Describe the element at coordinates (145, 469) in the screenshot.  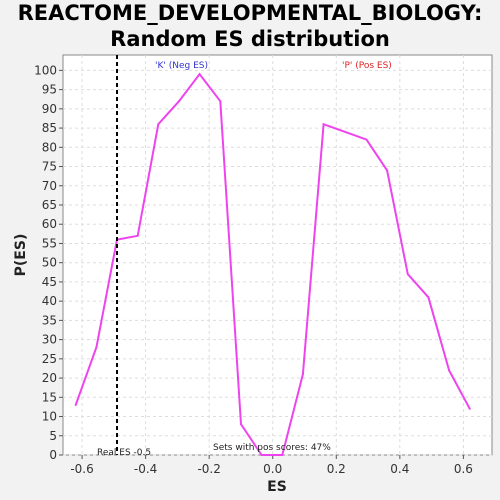
I see `x-tick-label: -0.4` at that location.